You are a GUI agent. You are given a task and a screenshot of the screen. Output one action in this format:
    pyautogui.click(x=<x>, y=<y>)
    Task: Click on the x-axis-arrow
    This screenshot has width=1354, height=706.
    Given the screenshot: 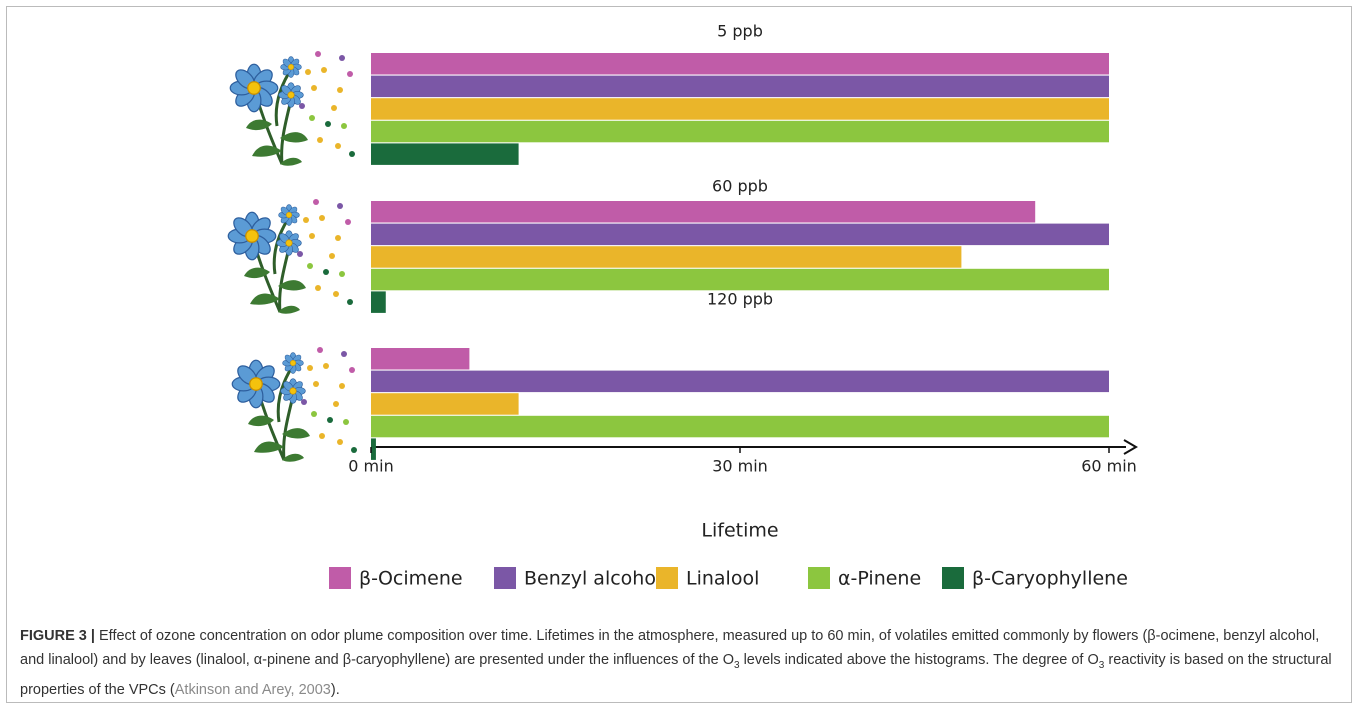 What is the action you would take?
    pyautogui.click(x=1130, y=447)
    